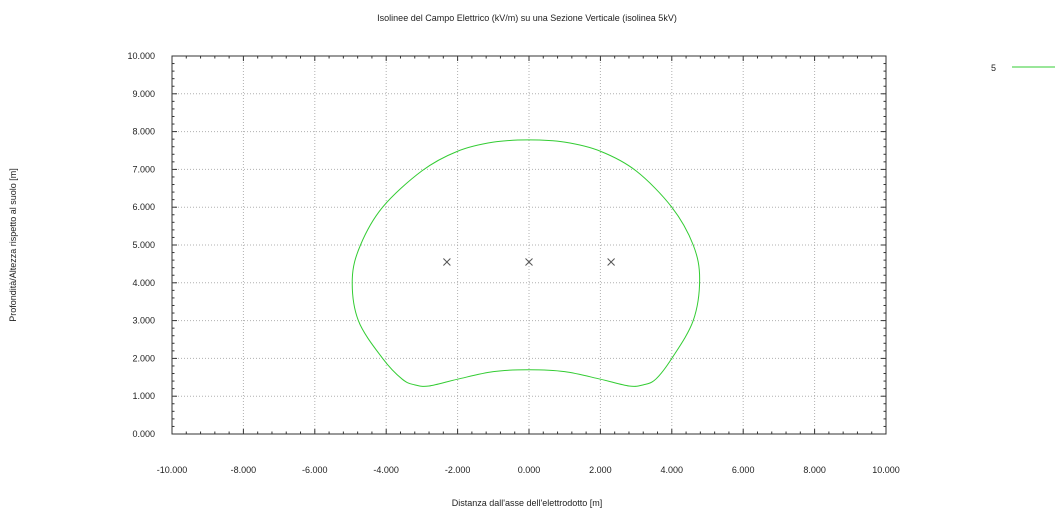 The image size is (1055, 513). Describe the element at coordinates (814, 470) in the screenshot. I see `x-tick-label: 8.000` at that location.